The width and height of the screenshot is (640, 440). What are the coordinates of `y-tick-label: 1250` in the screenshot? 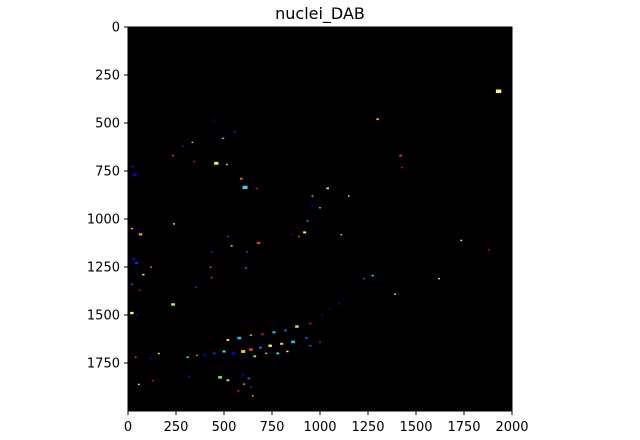 It's located at (103, 268).